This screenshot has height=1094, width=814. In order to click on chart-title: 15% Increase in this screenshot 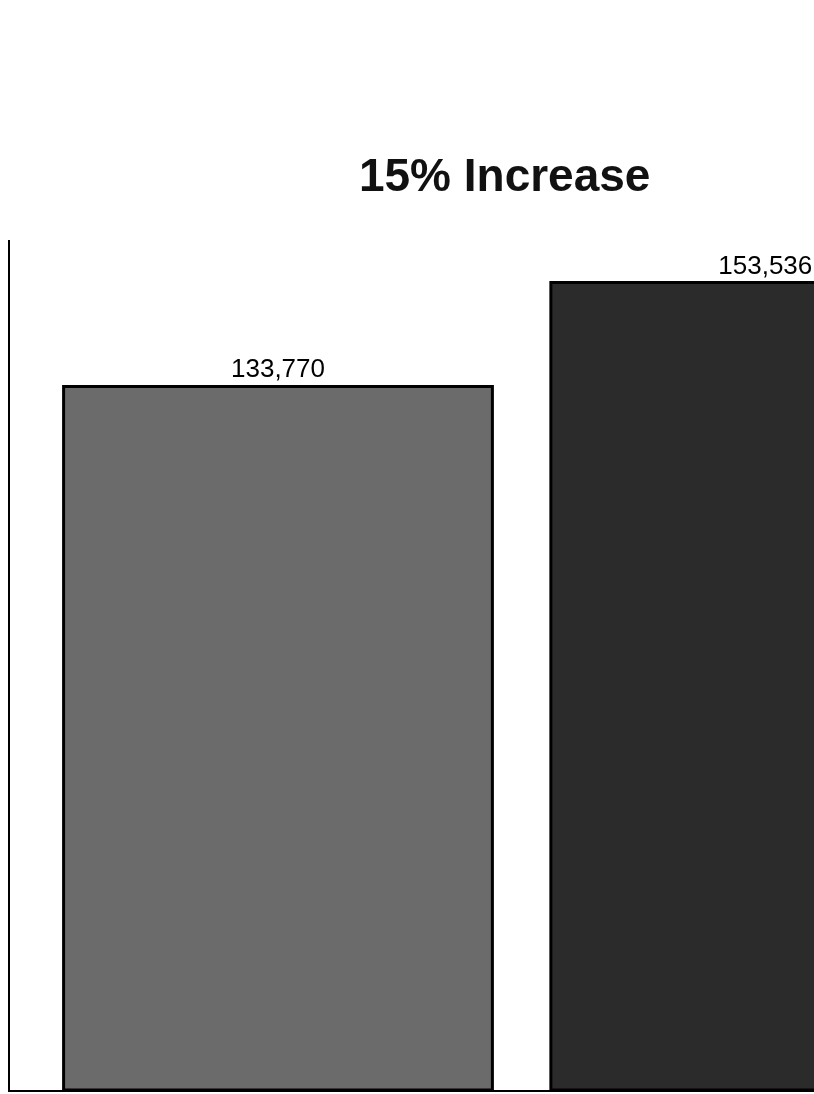, I will do `click(504, 175)`.